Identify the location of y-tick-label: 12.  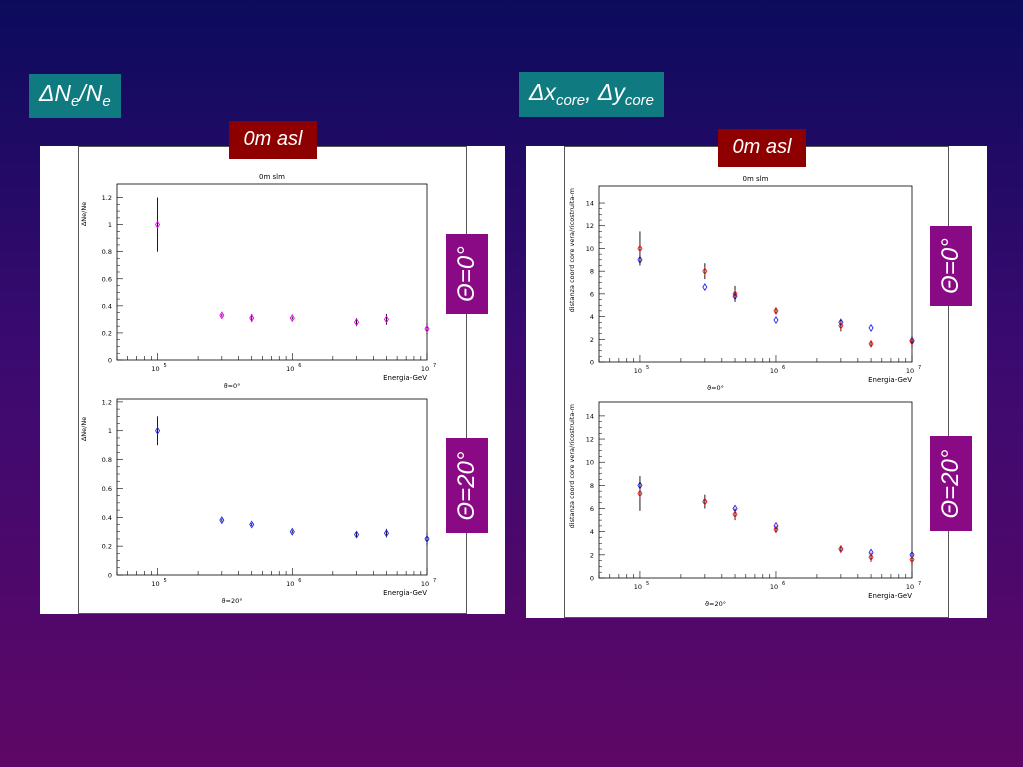
(590, 440).